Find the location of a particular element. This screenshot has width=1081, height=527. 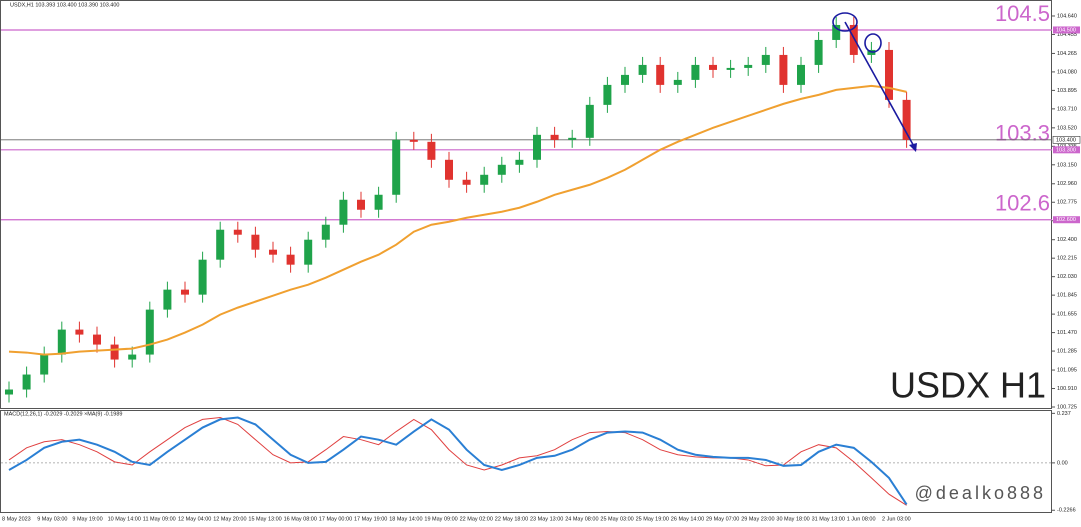

y-tick-label: 102.030 is located at coordinates (1067, 277).